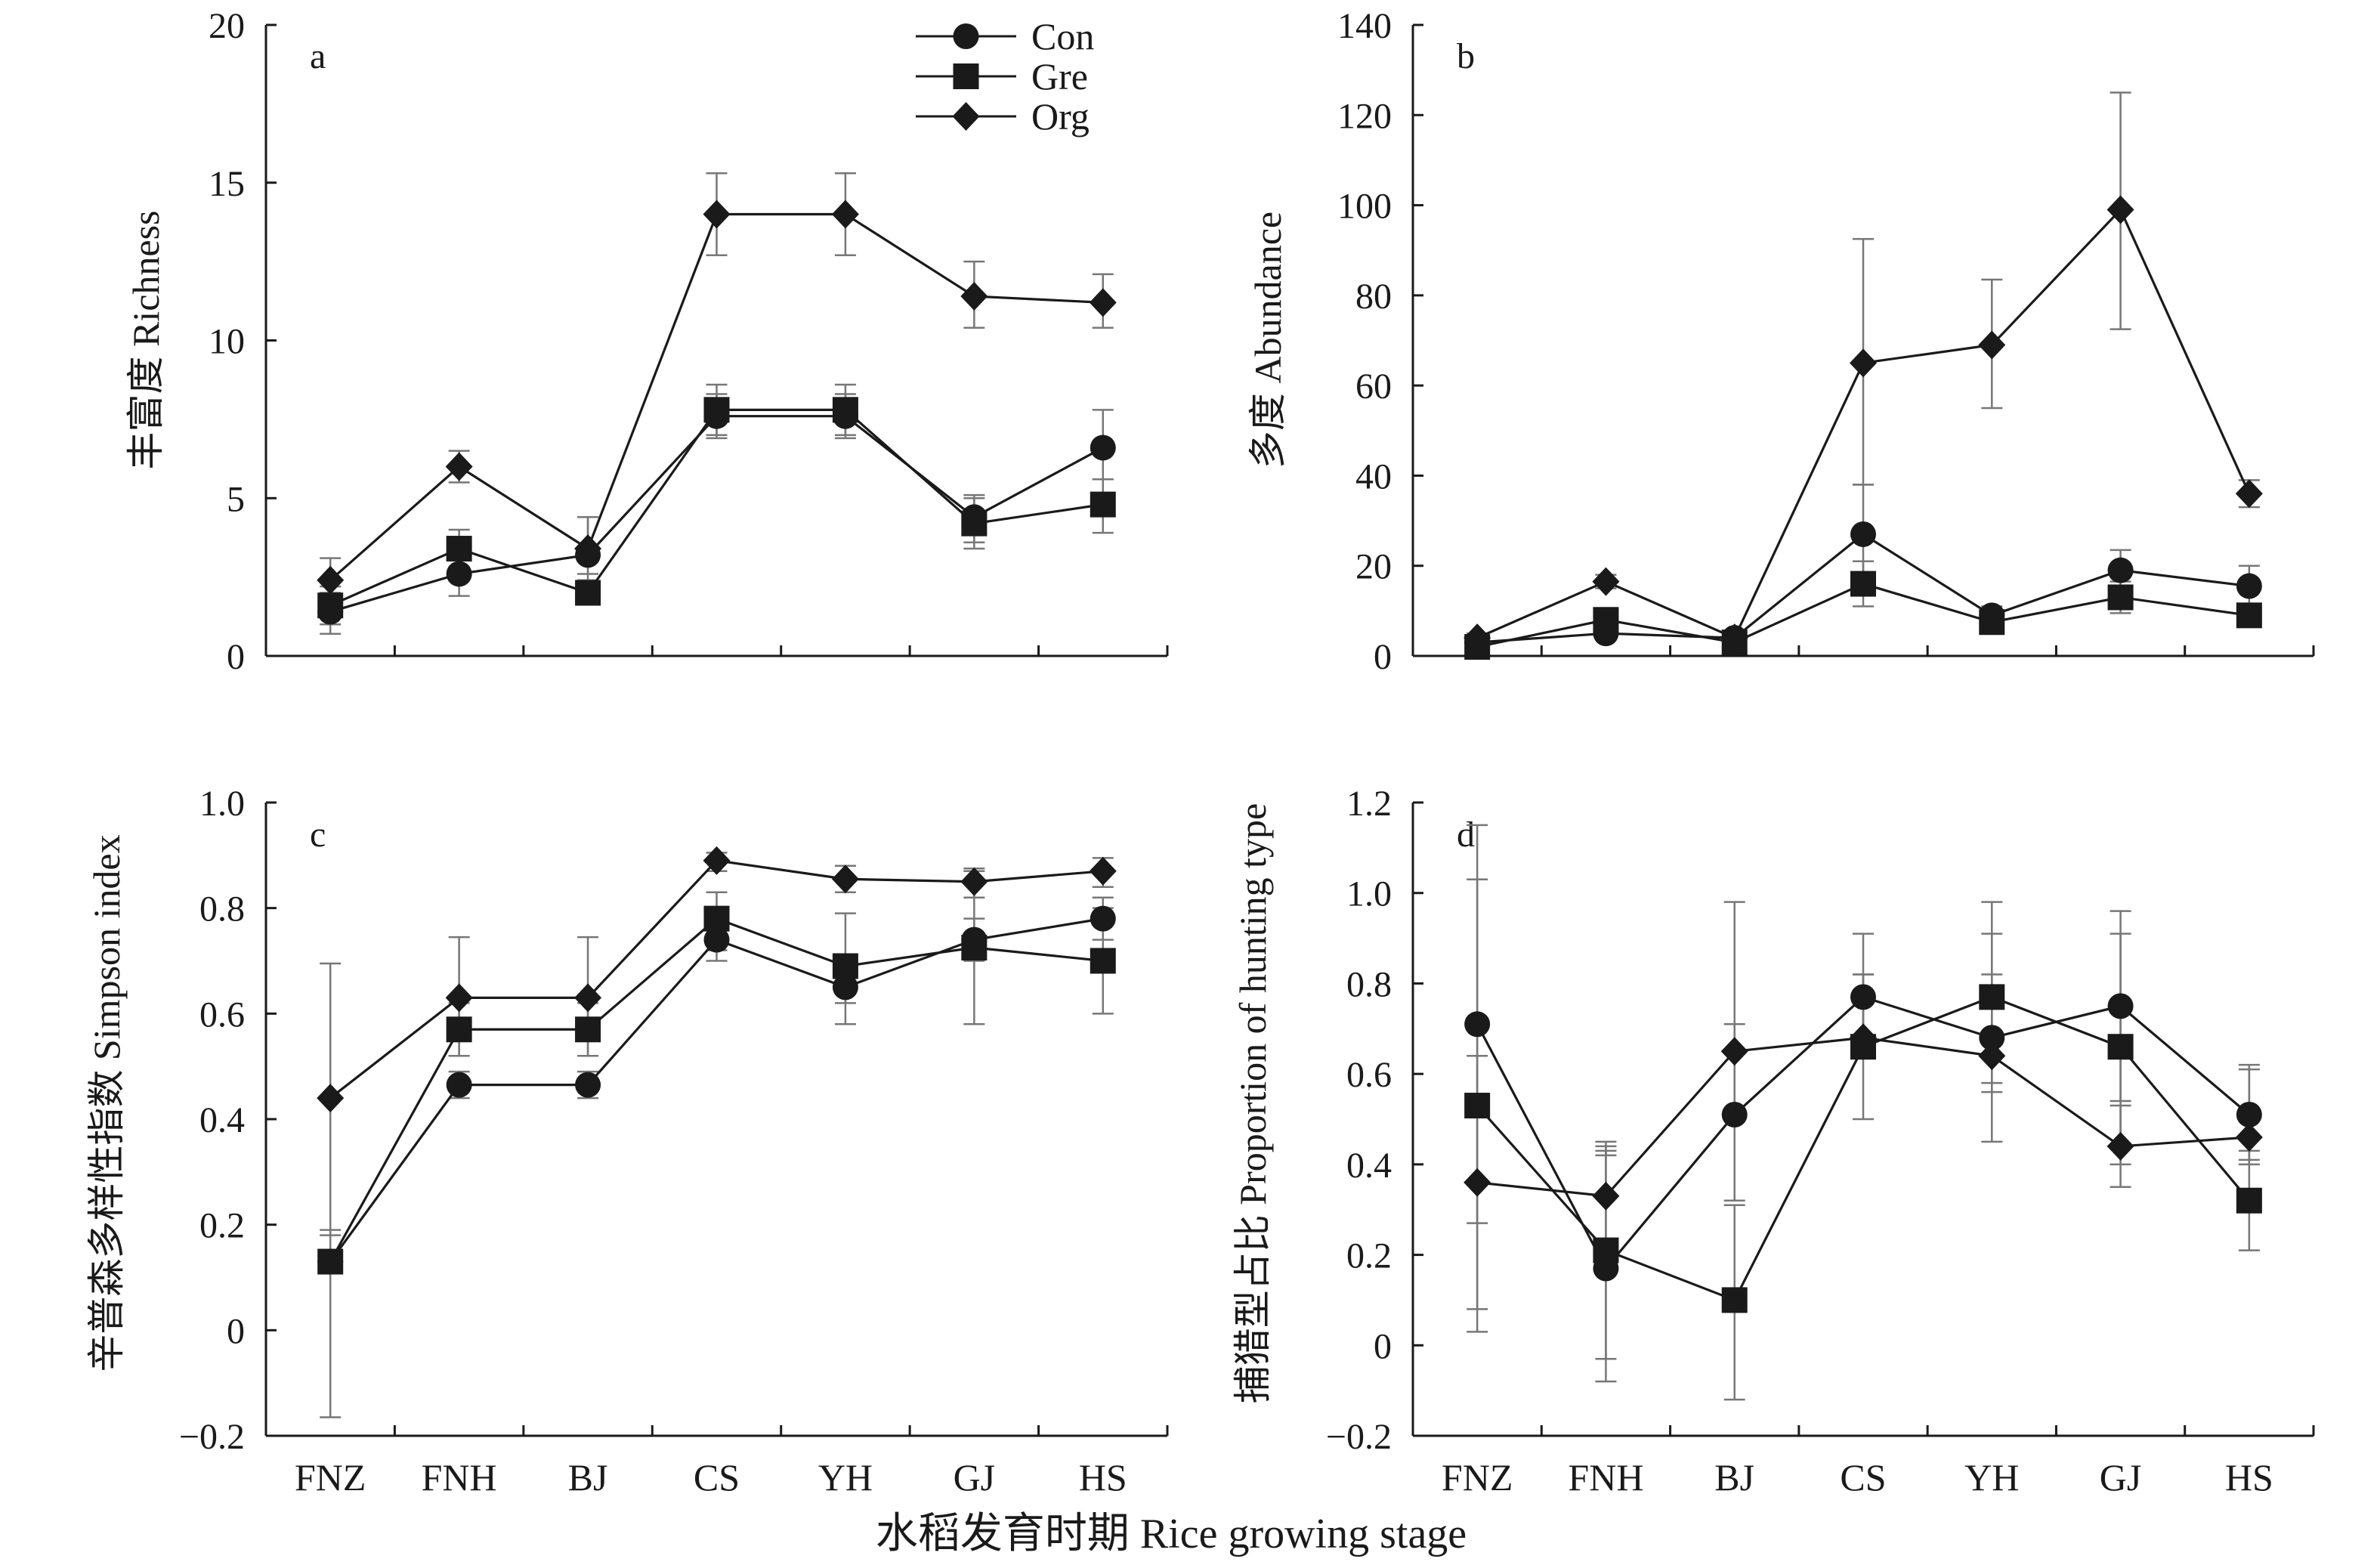  Describe the element at coordinates (1369, 804) in the screenshot. I see `y-tick-label: 1.2` at that location.